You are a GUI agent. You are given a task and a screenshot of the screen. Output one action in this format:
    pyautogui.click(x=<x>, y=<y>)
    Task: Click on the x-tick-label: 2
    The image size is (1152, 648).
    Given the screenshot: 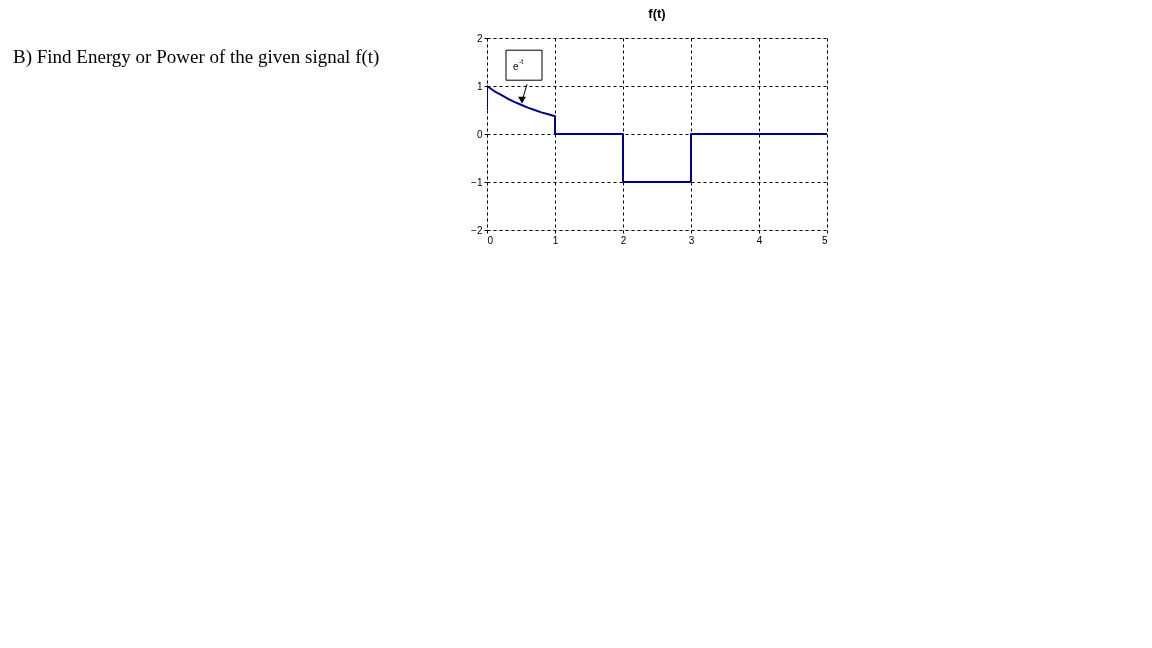 What is the action you would take?
    pyautogui.click(x=623, y=240)
    